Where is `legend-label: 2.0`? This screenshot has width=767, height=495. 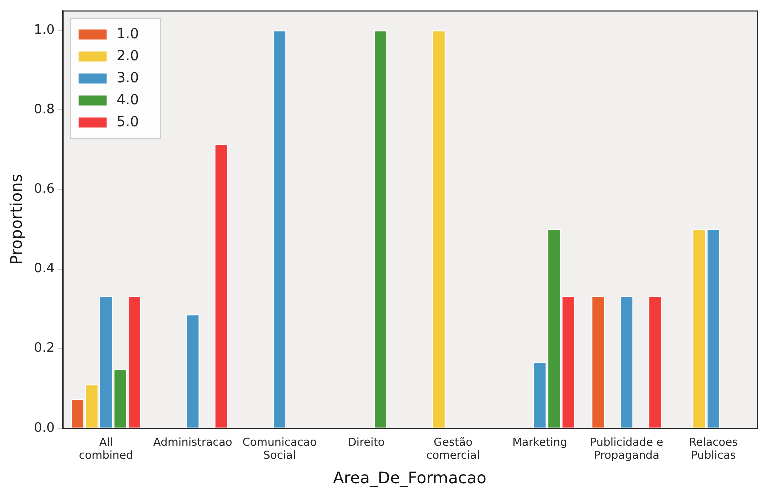
legend-label: 2.0 is located at coordinates (128, 56).